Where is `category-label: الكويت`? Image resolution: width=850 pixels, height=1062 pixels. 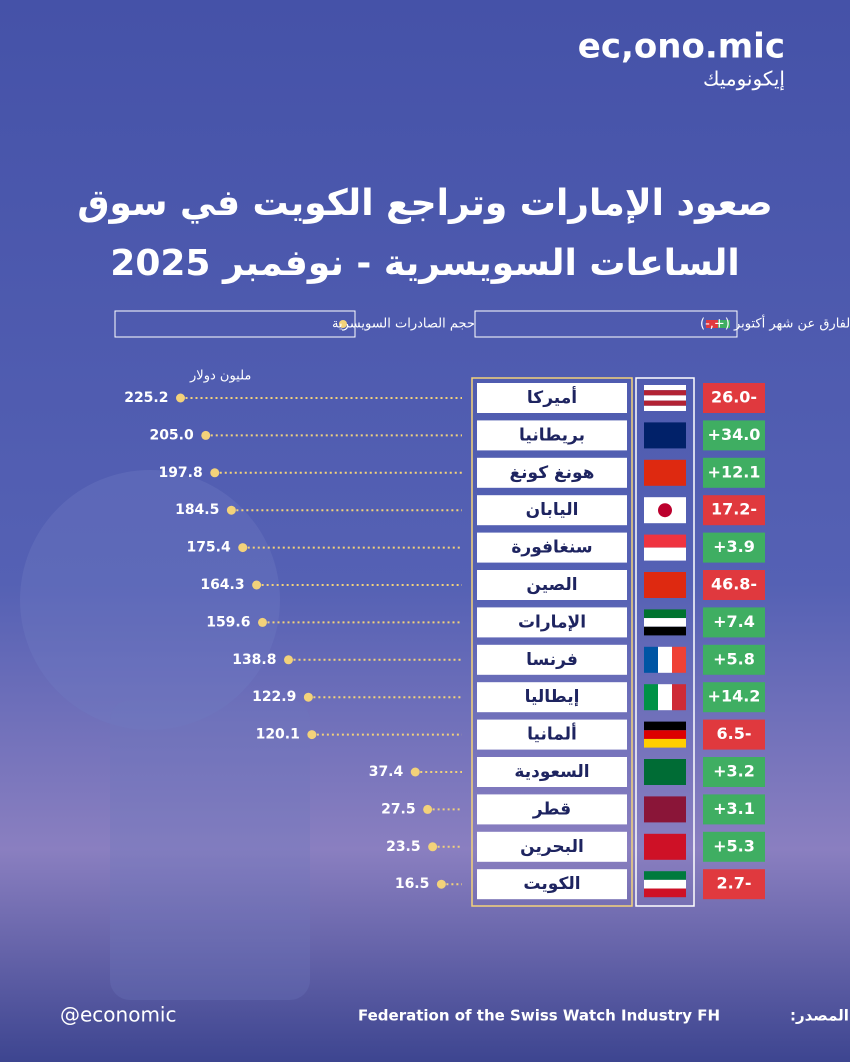
category-label: الكويت is located at coordinates (551, 884).